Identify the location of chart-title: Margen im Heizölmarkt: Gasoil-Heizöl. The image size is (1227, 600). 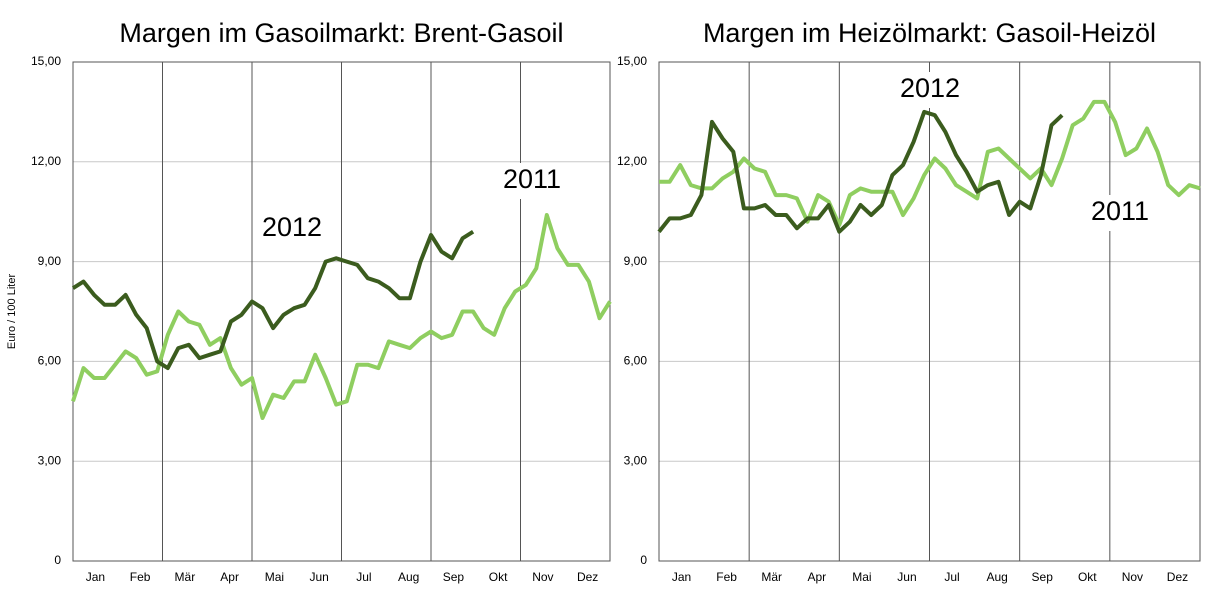
(929, 33).